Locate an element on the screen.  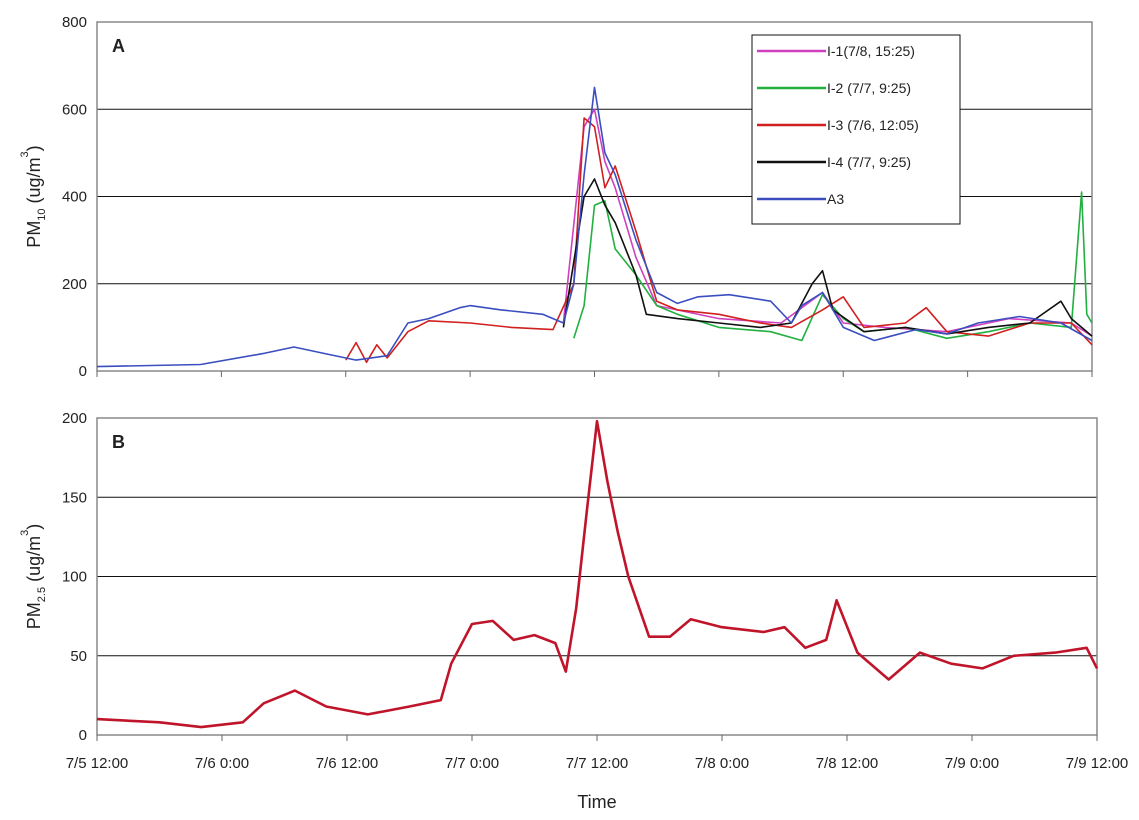
y-tick-label: 150 is located at coordinates (74, 497).